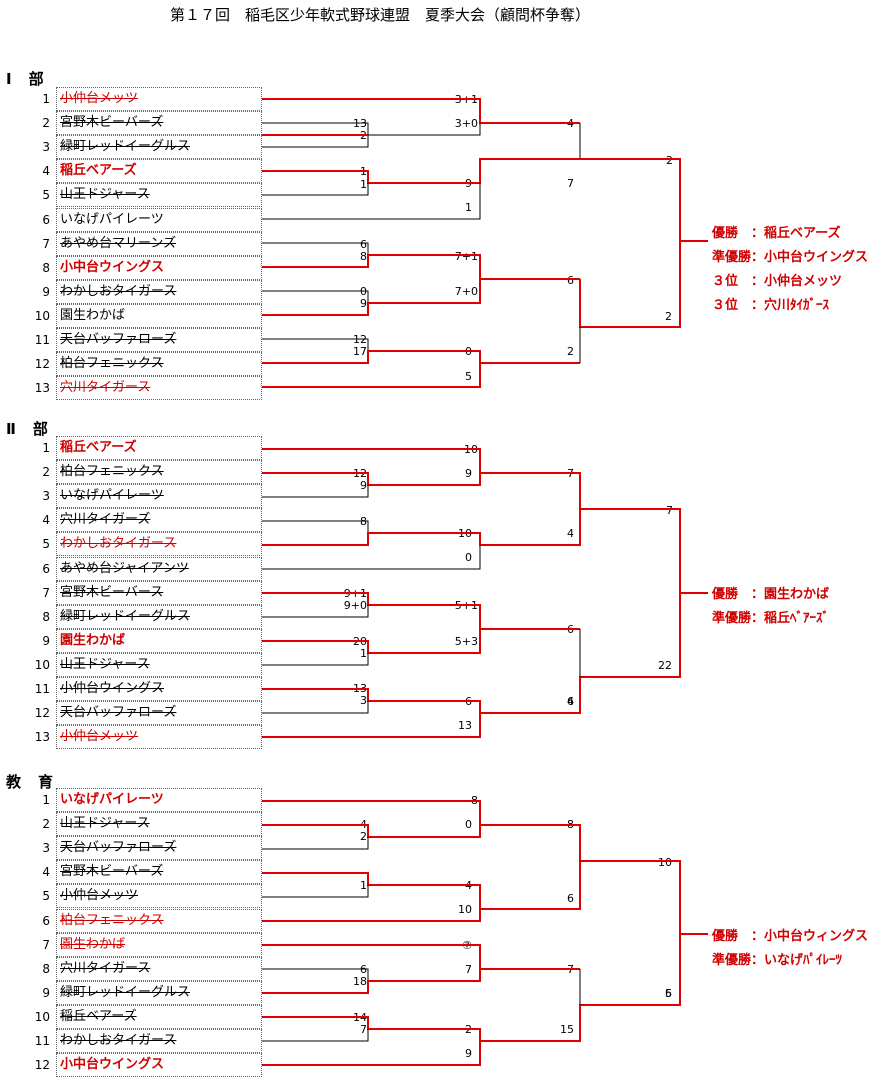 The height and width of the screenshot is (1092, 882). Describe the element at coordinates (776, 233) in the screenshot. I see `standing-label: 優勝 ：稲丘ベアーズ` at that location.